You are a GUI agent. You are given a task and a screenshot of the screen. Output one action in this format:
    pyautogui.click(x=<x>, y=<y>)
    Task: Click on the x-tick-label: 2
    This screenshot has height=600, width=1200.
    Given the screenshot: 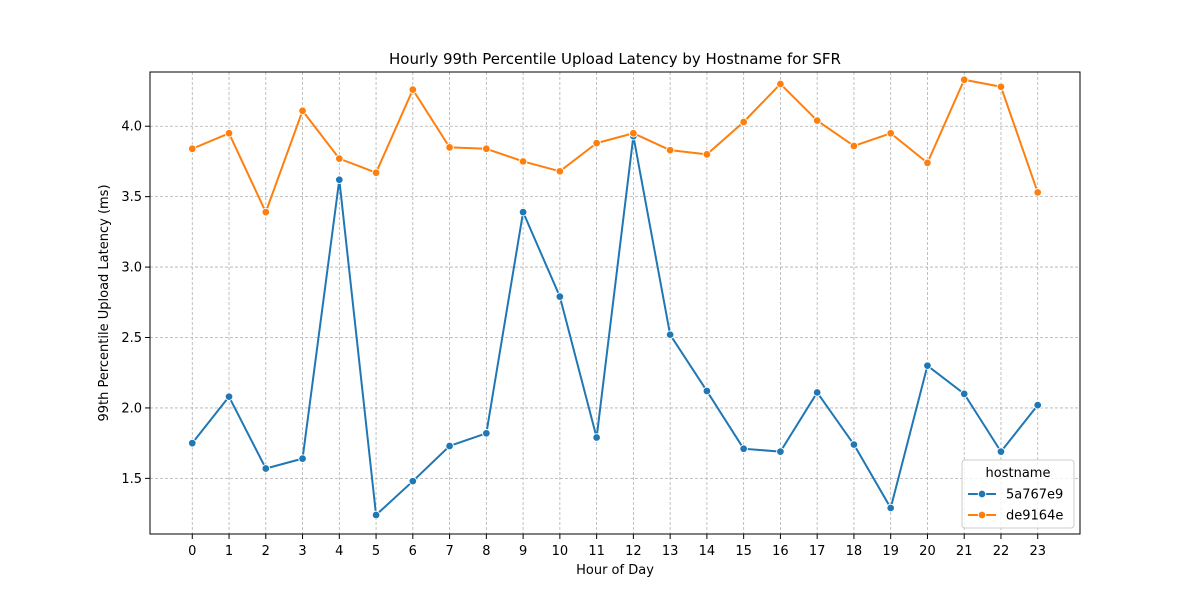 What is the action you would take?
    pyautogui.click(x=266, y=551)
    